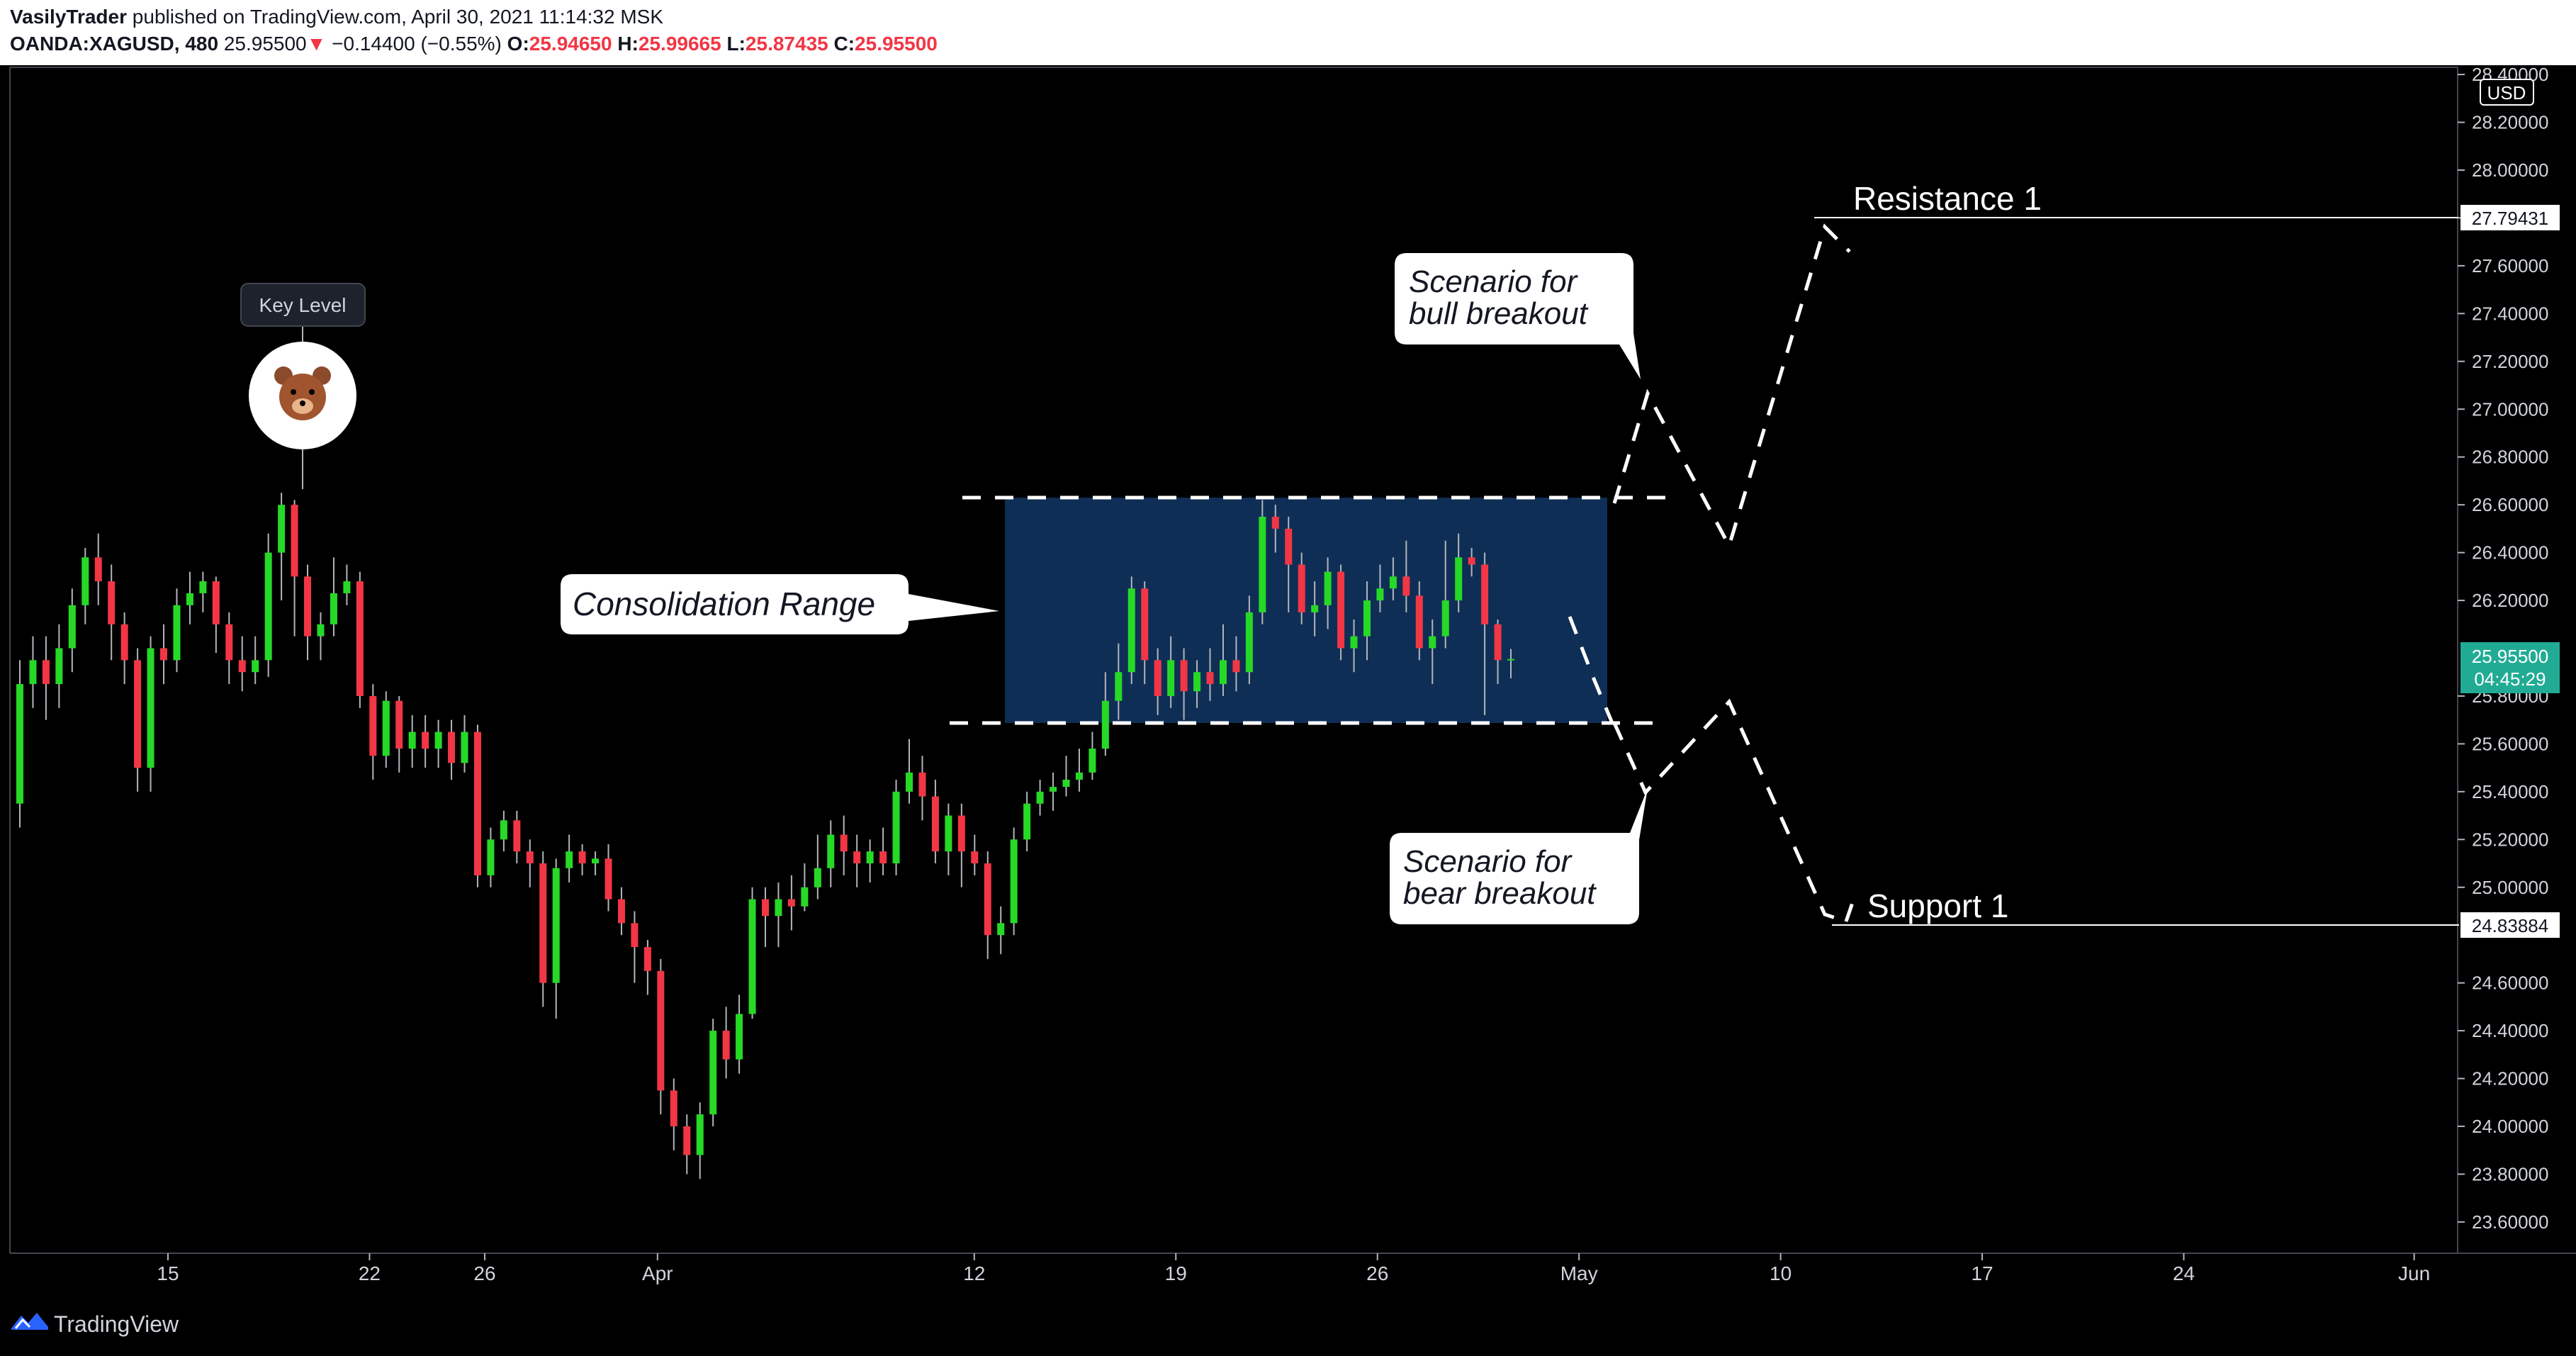 The width and height of the screenshot is (2576, 1356). What do you see at coordinates (1591, 670) in the screenshot?
I see `scenario-short-path` at bounding box center [1591, 670].